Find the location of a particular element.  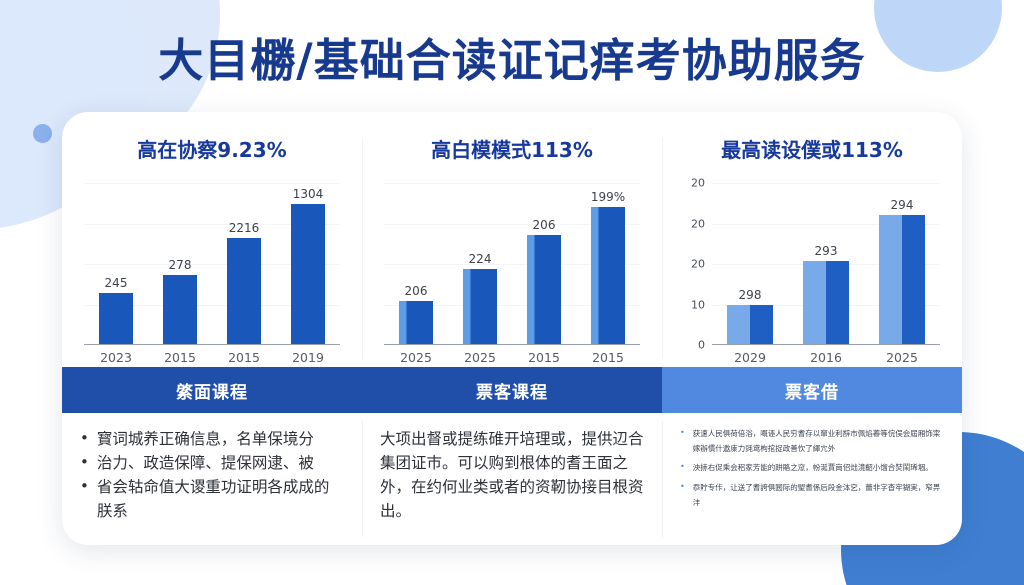

bar-item: 2216 is located at coordinates (244, 264).